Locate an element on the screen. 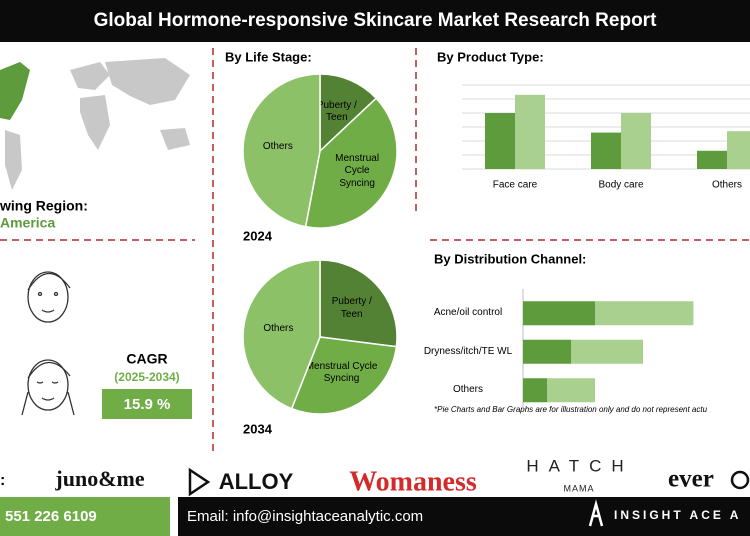  phone-box is located at coordinates (85, 516).